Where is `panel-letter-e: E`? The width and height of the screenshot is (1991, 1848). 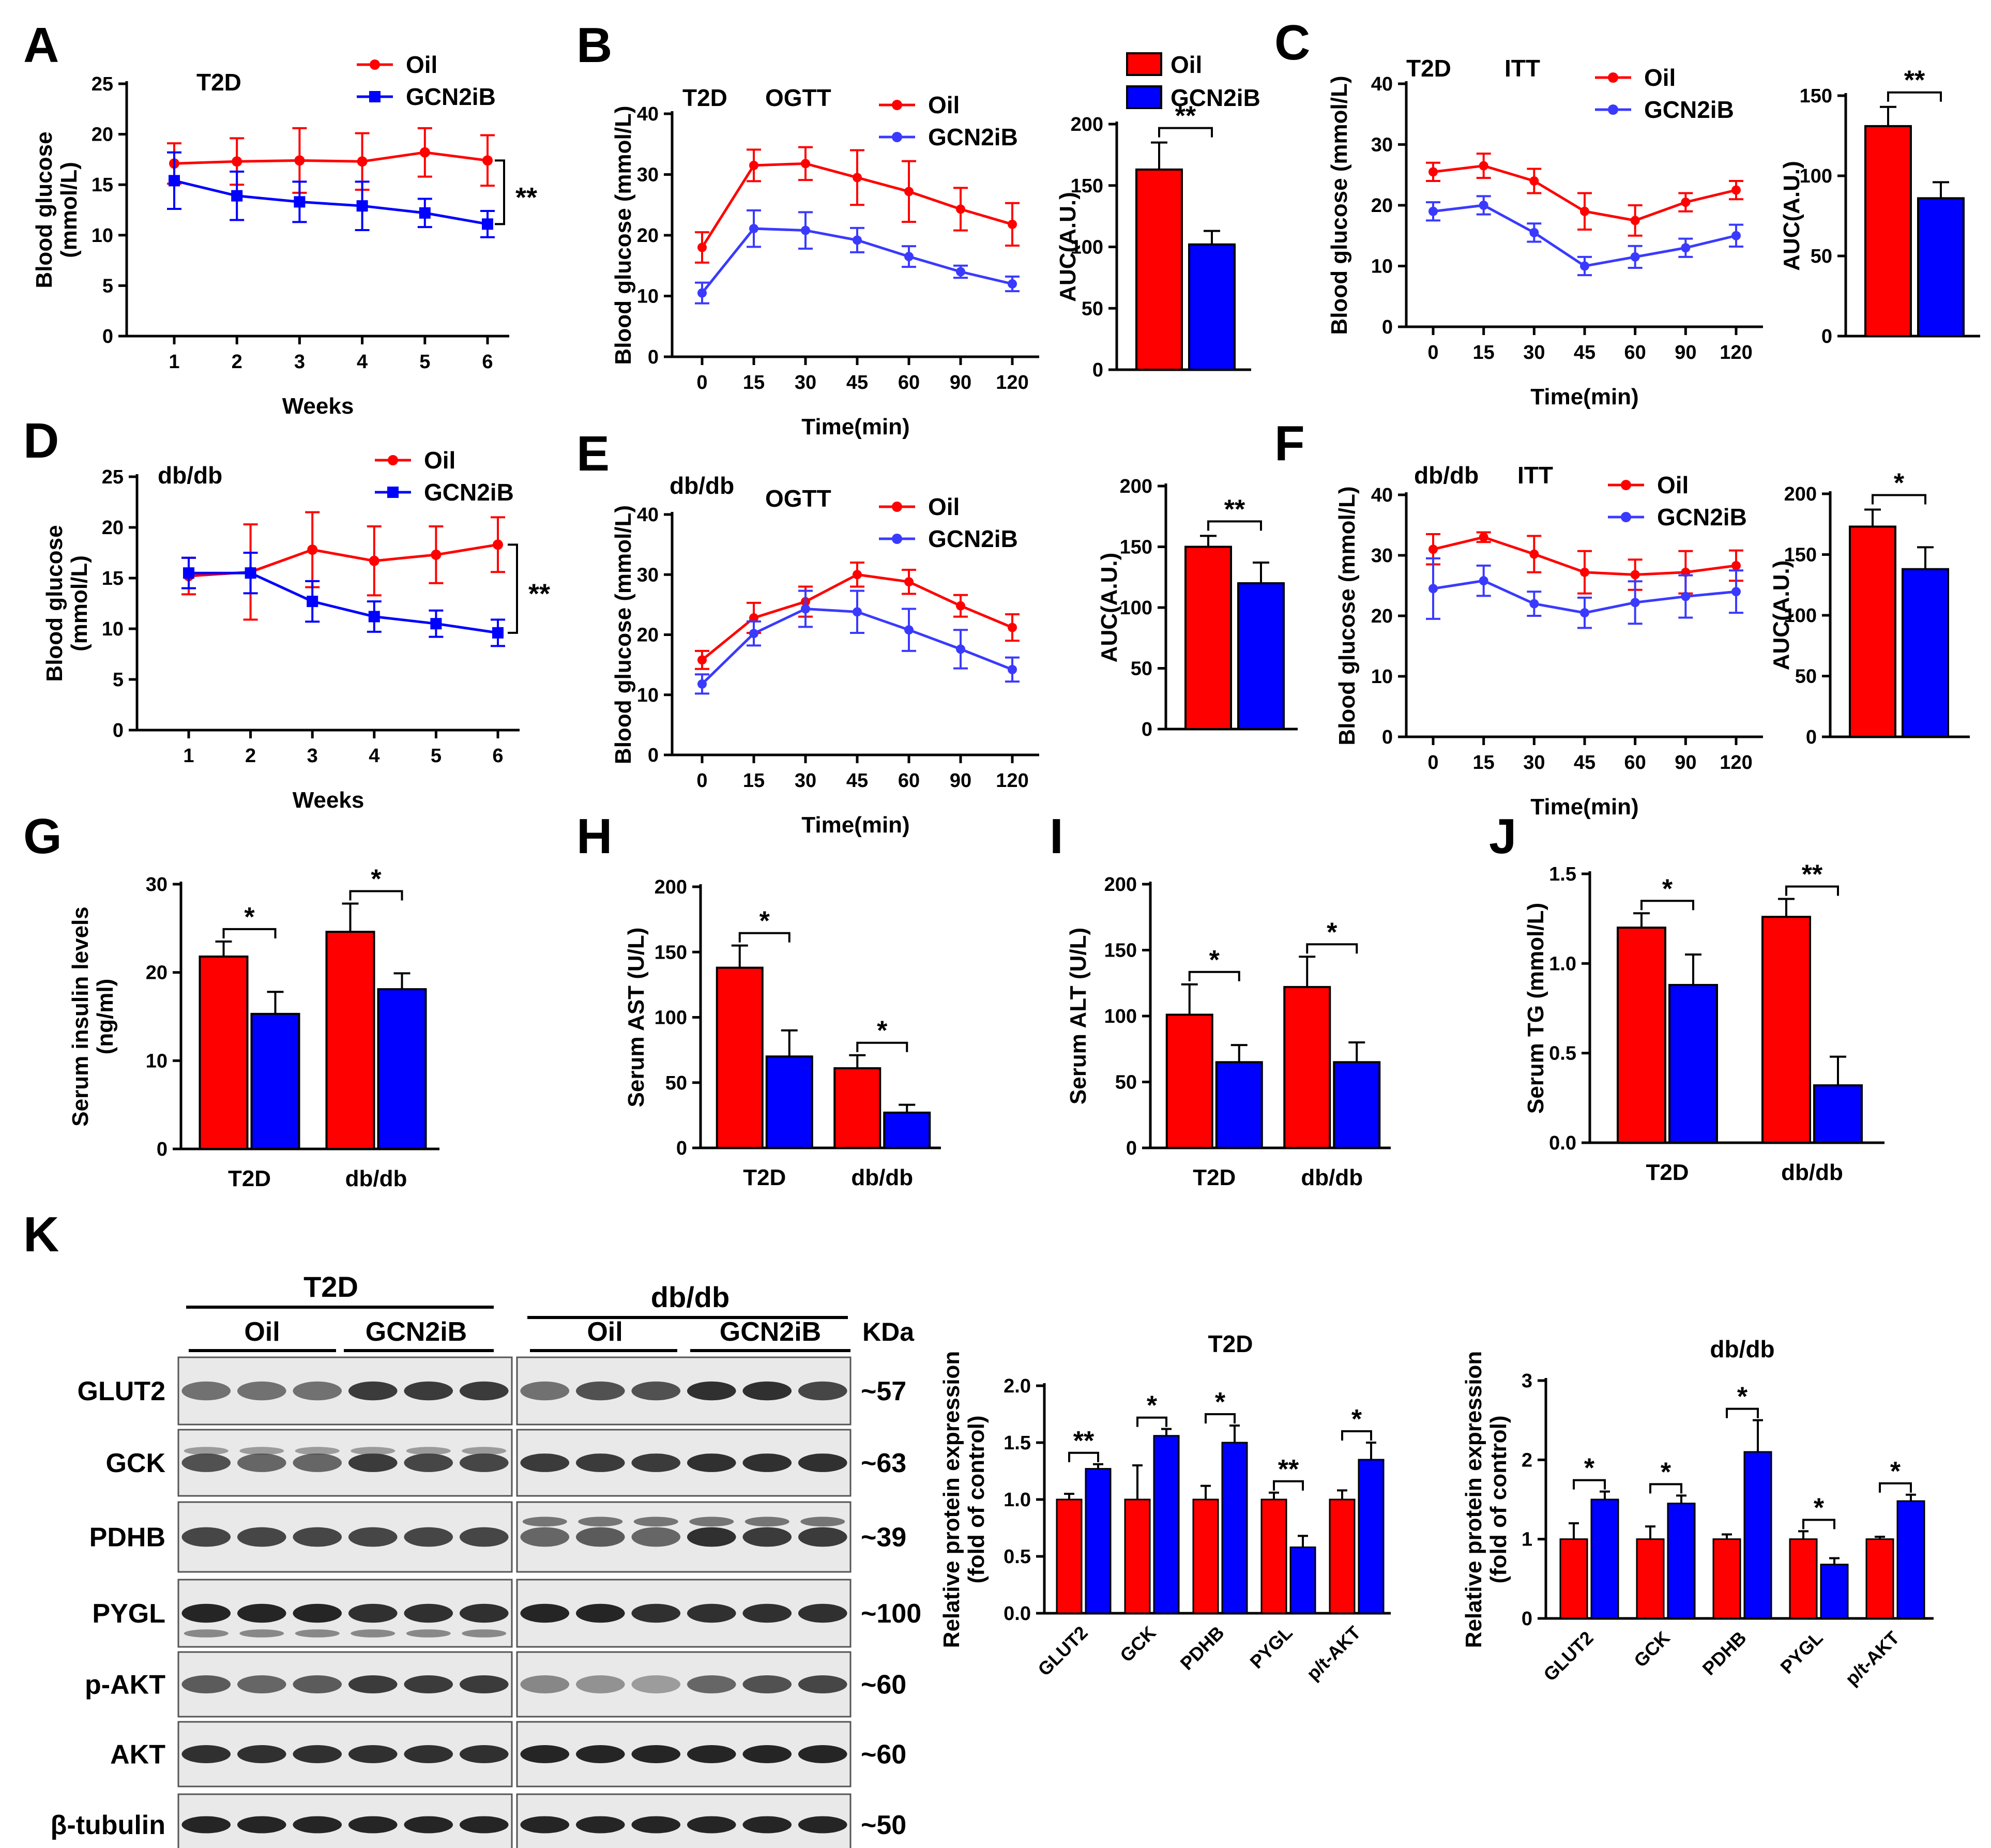
panel-letter-e: E is located at coordinates (593, 453).